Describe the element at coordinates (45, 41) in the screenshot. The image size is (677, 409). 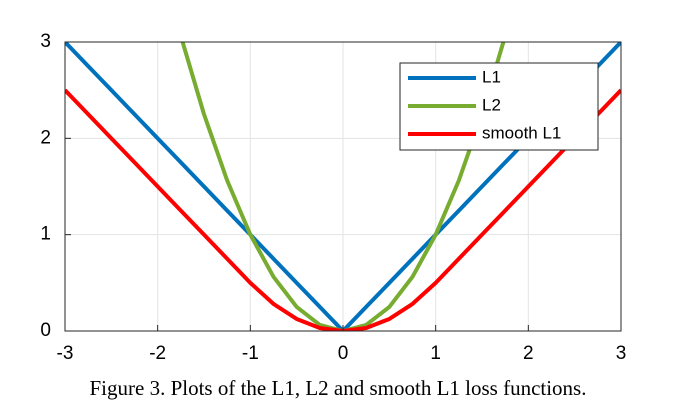
I see `y-tick-label: 3` at that location.